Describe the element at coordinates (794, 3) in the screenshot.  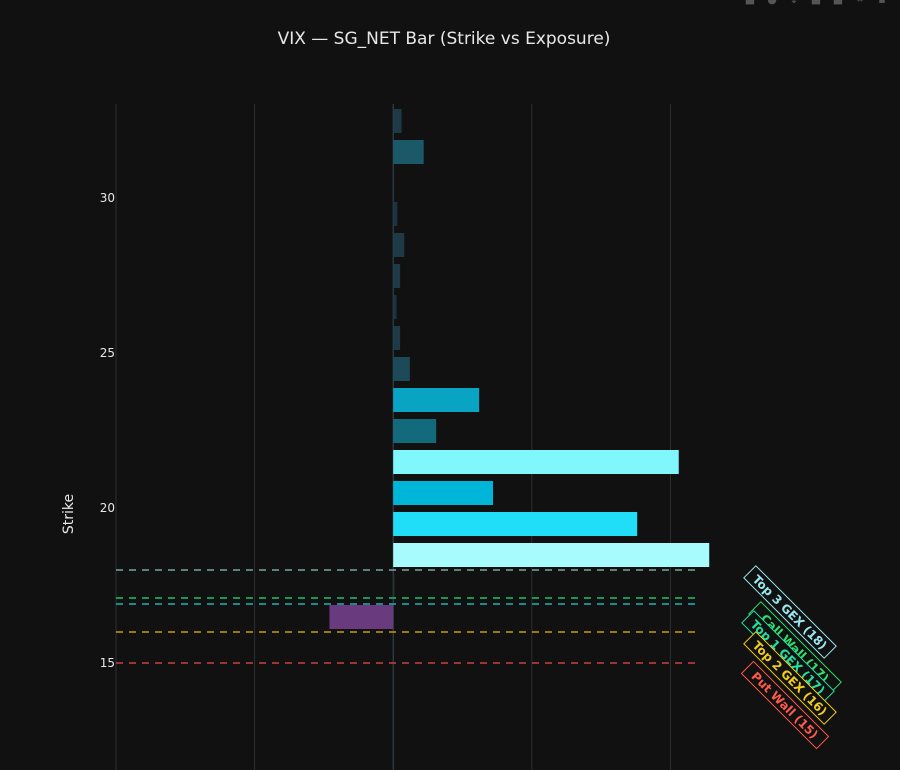
I see `pan-icon: ↕` at that location.